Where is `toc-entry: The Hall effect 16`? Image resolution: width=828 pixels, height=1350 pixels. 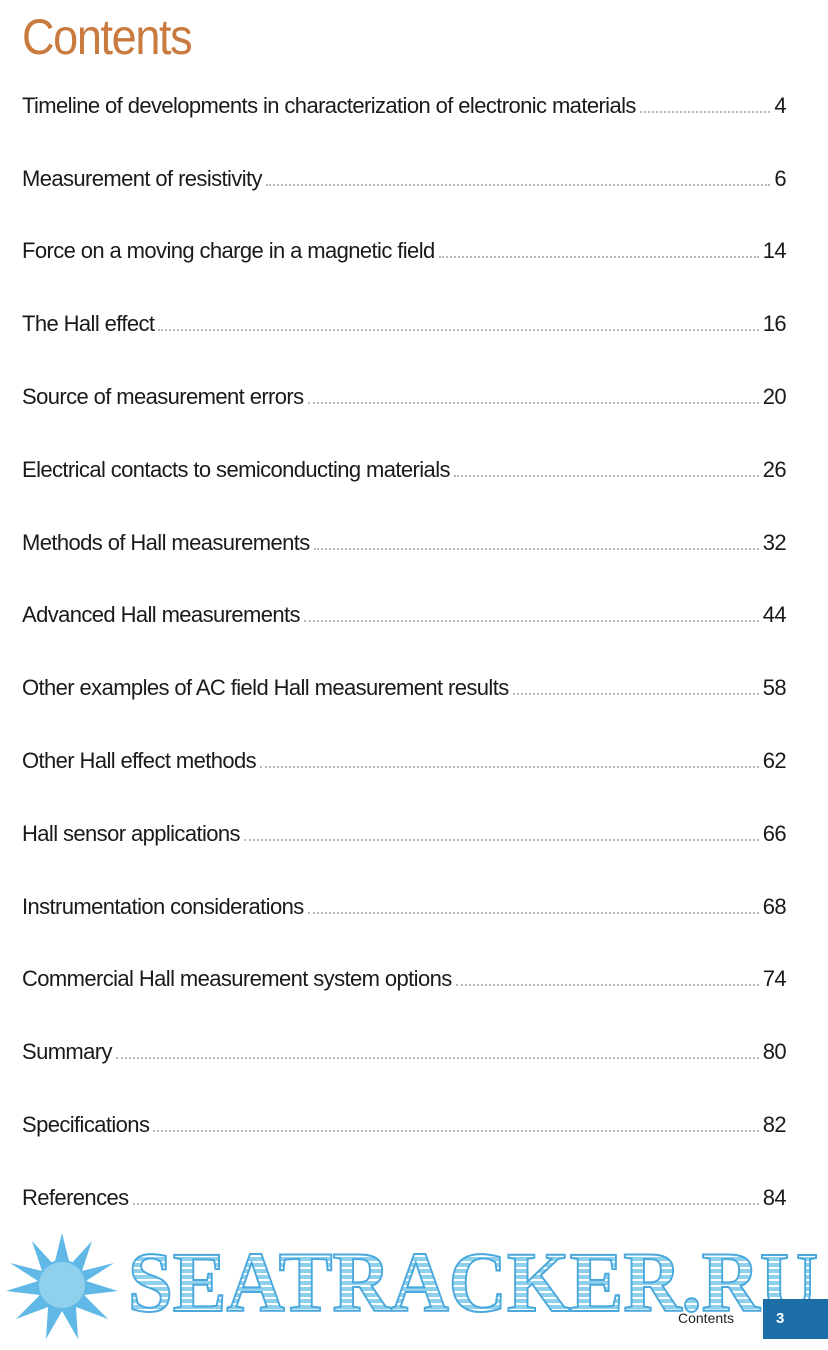 toc-entry: The Hall effect 16 is located at coordinates (404, 346).